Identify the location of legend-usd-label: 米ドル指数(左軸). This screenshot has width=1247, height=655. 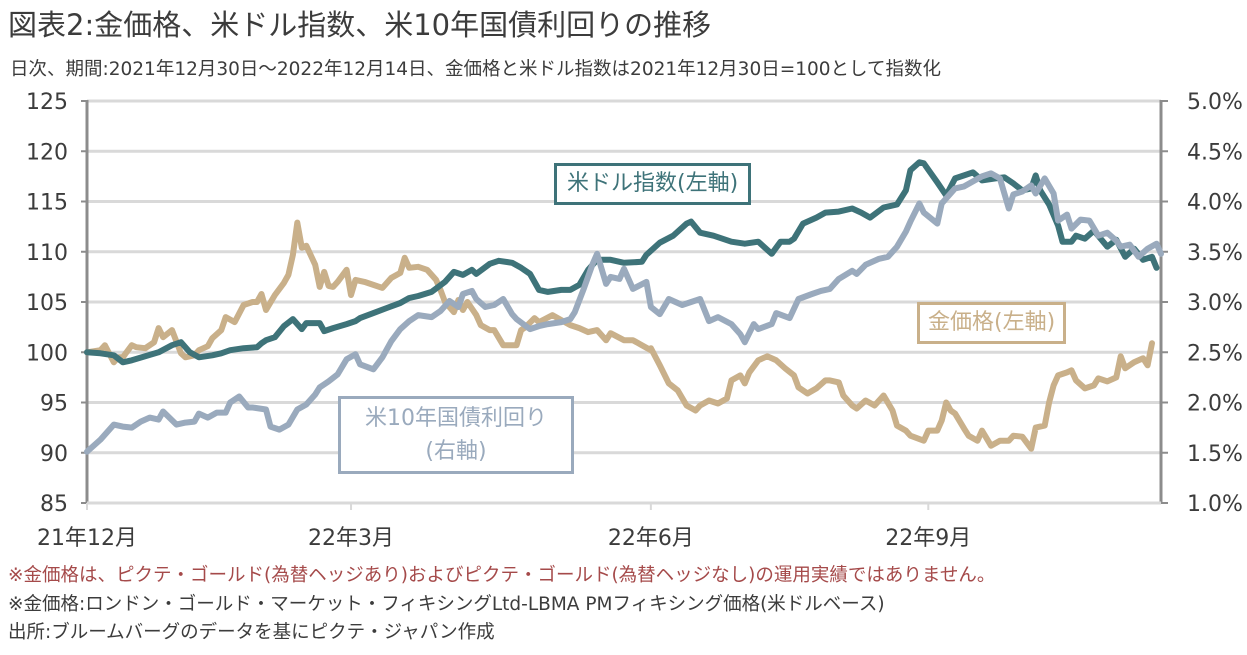
(653, 183).